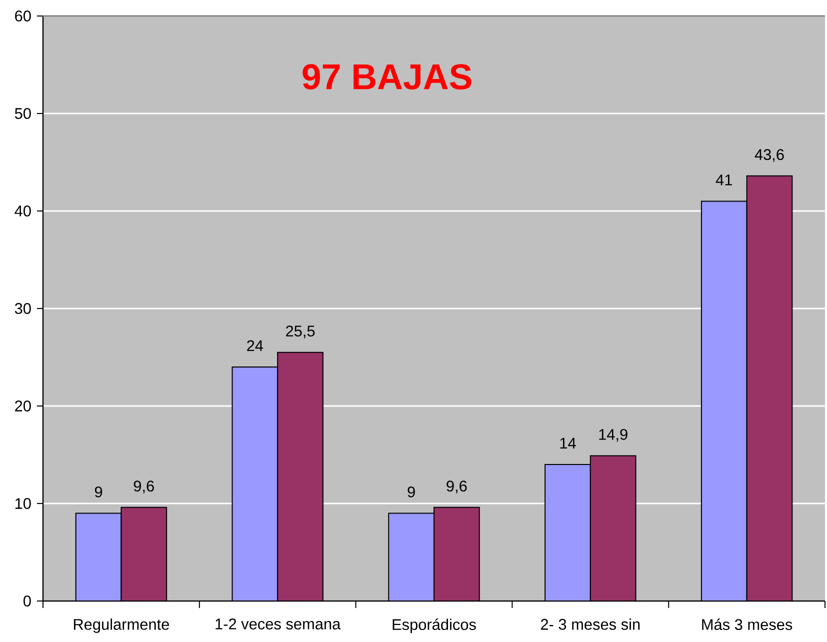 The width and height of the screenshot is (827, 642). I want to click on x-tick-label: Esporádicos, so click(434, 626).